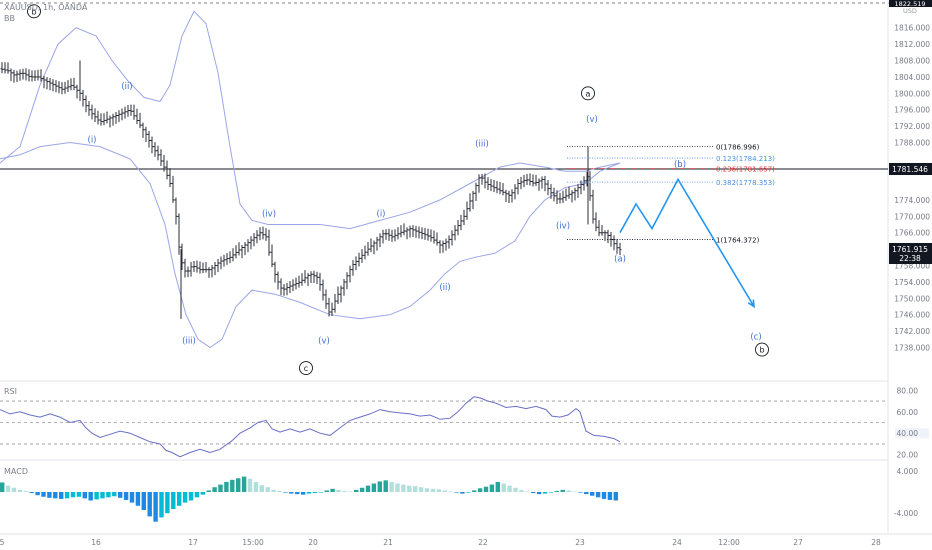  I want to click on wave-label: (a), so click(620, 259).